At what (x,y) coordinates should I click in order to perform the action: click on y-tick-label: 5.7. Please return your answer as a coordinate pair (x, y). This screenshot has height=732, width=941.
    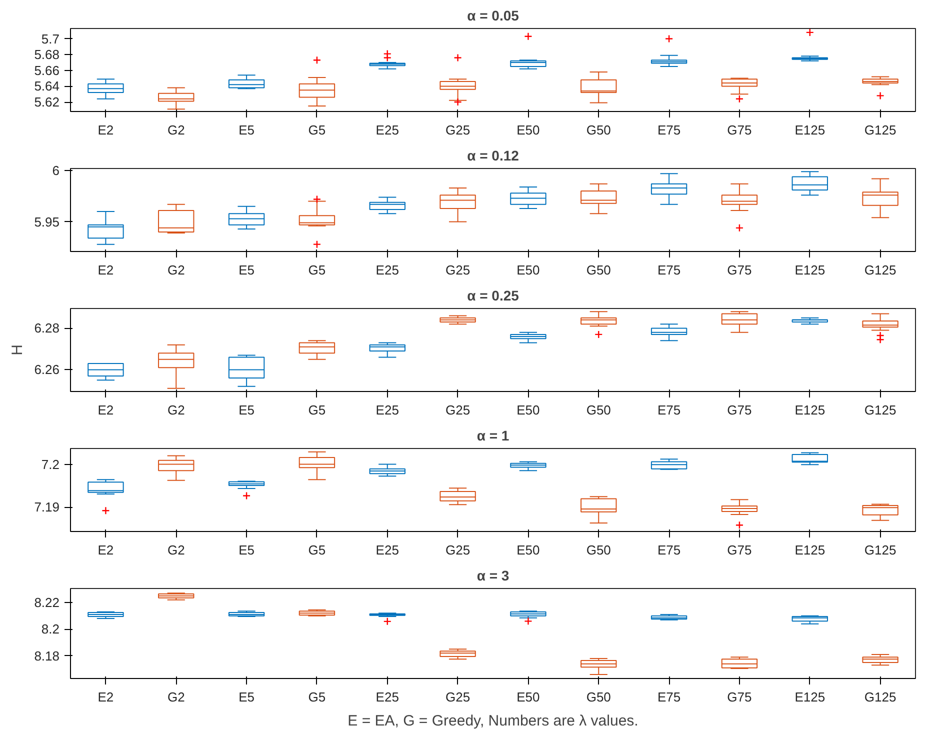
    Looking at the image, I should click on (50, 38).